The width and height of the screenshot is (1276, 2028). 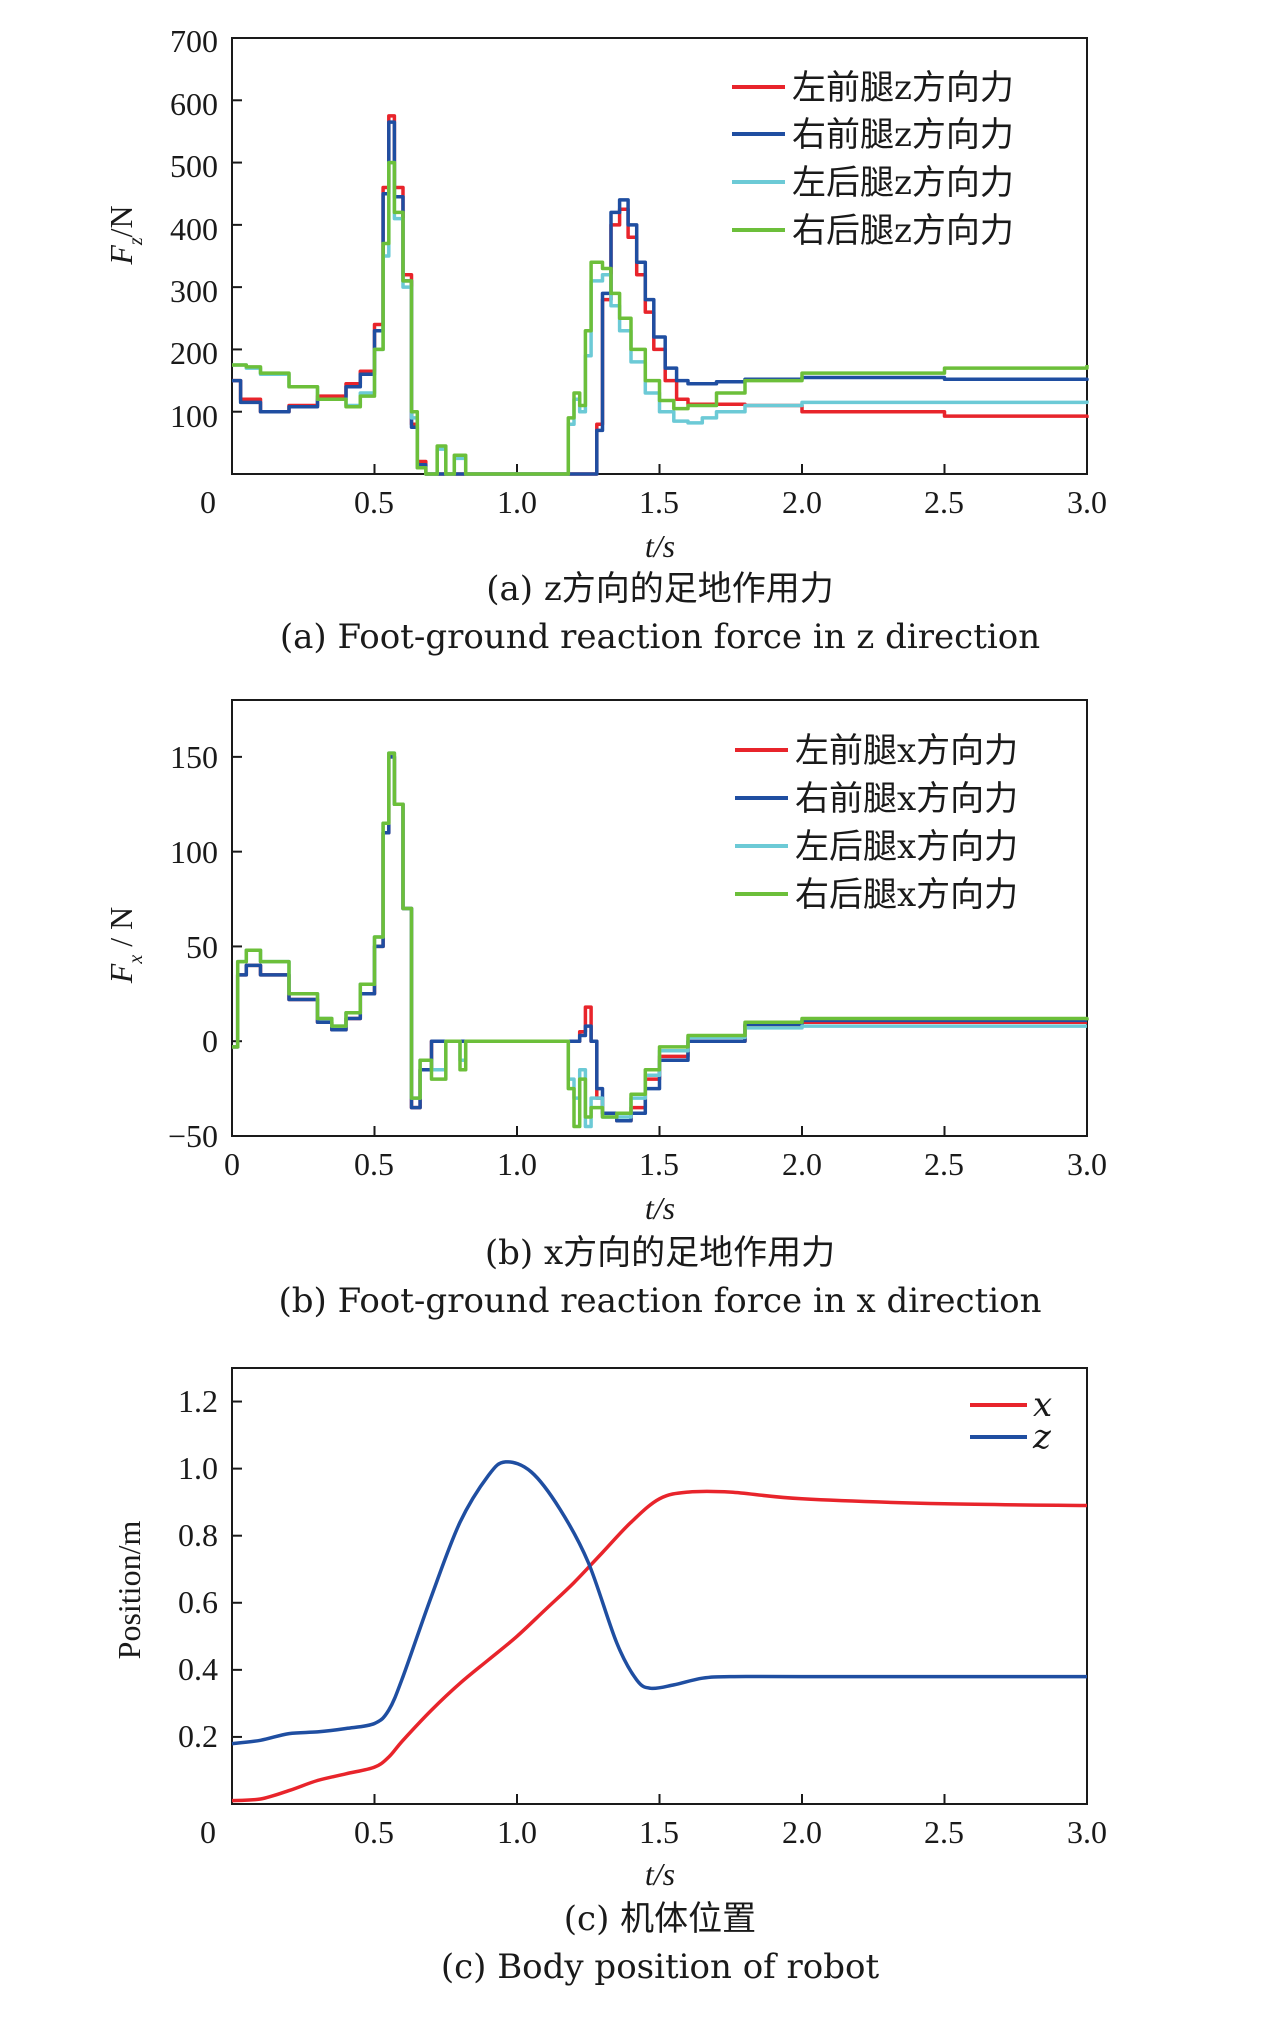 I want to click on y-axis-label: Fx / N, so click(x=125, y=945).